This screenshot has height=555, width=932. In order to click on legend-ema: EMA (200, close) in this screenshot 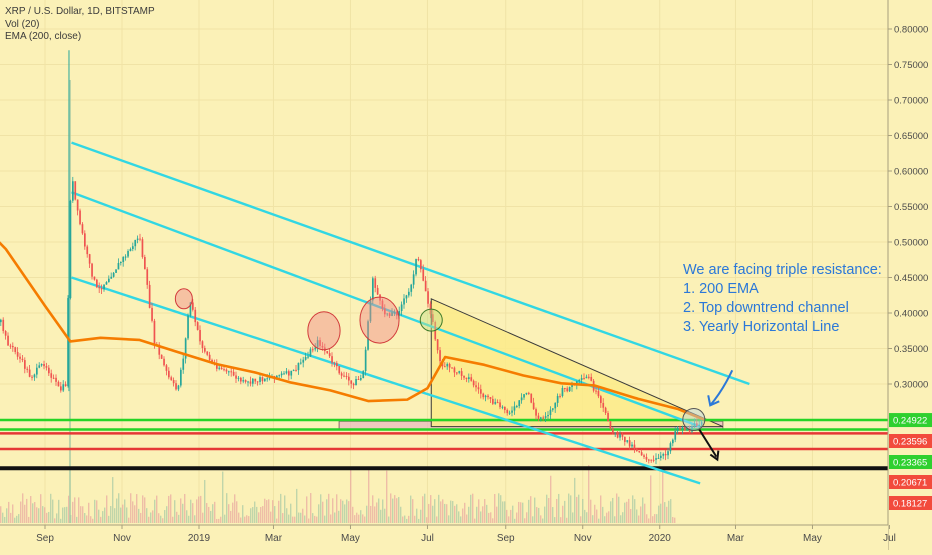, I will do `click(43, 36)`.